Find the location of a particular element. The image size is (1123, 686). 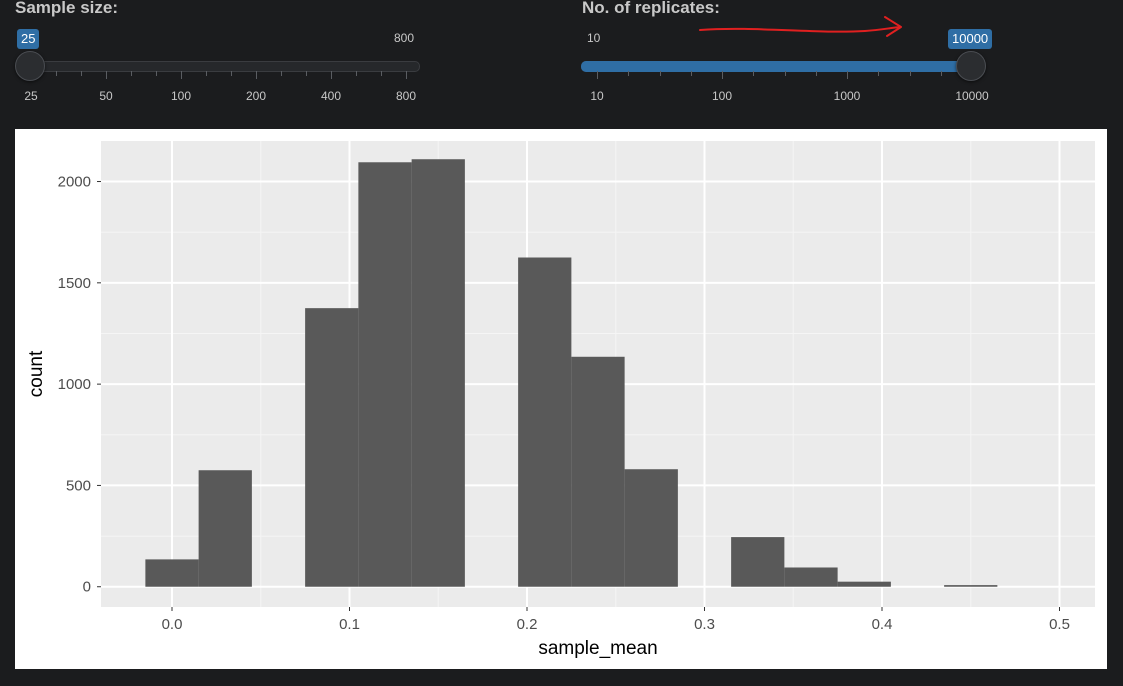

sample-size-tick-label: 50 is located at coordinates (106, 96).